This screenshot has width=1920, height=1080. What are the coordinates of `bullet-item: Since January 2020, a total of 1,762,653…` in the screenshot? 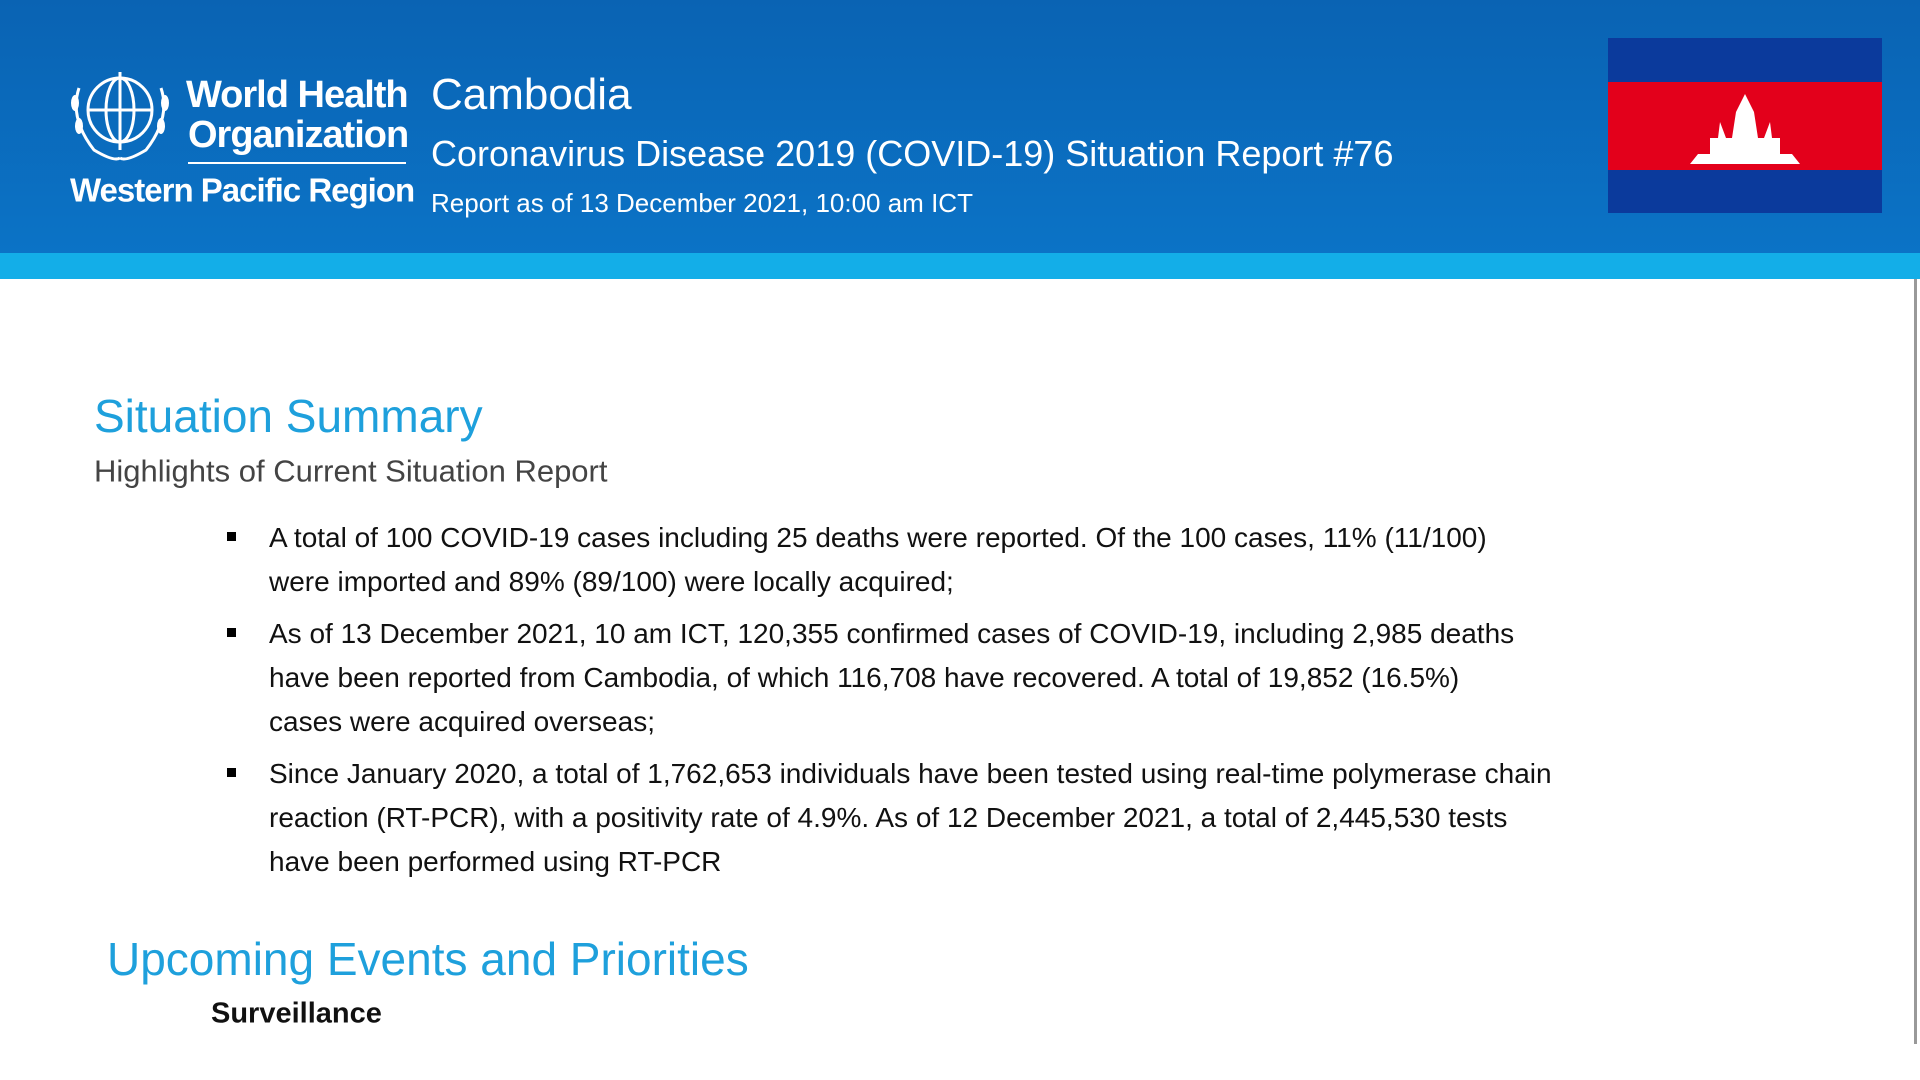 It's located at (889, 818).